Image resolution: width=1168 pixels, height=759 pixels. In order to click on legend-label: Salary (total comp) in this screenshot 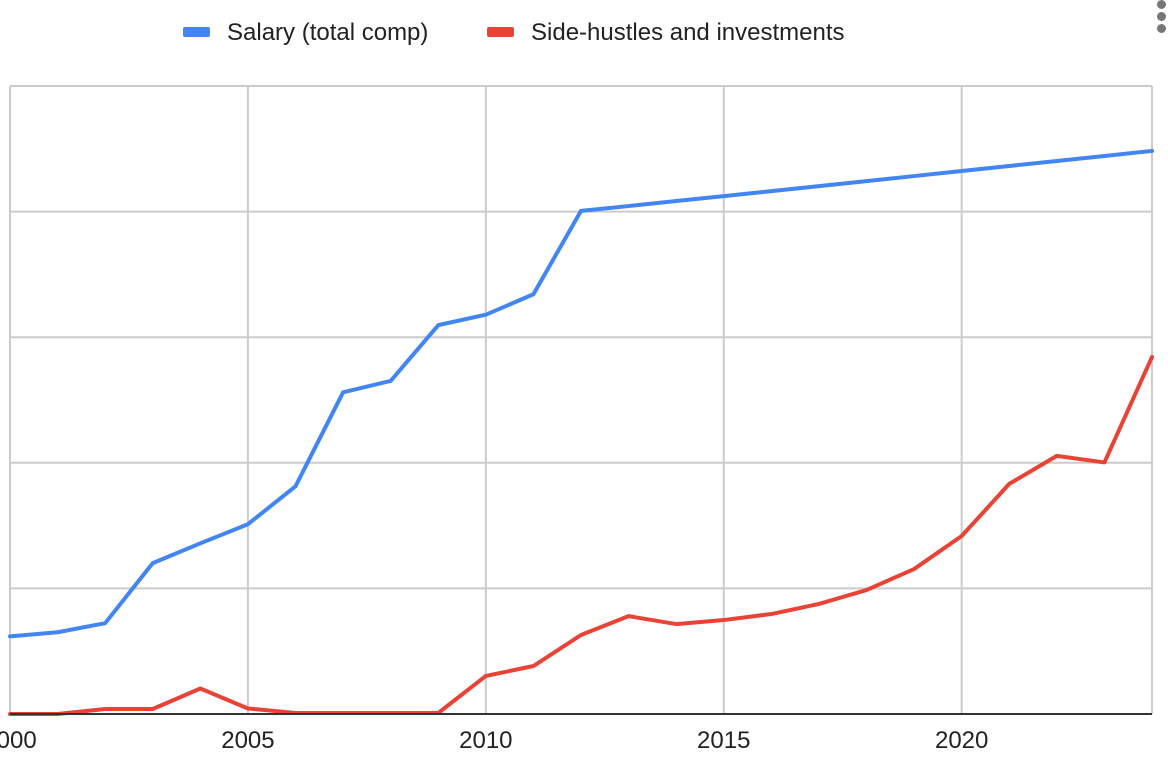, I will do `click(327, 32)`.